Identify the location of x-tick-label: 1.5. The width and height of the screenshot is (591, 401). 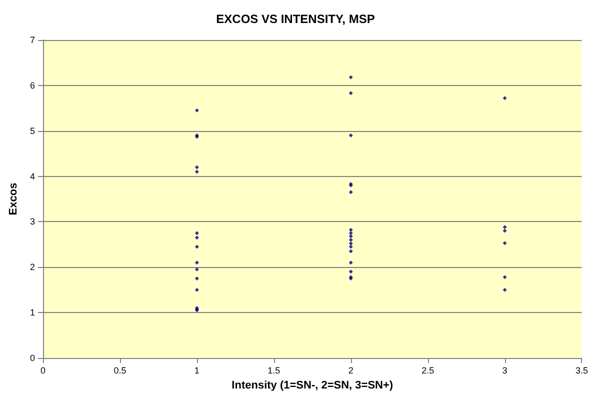
(274, 371).